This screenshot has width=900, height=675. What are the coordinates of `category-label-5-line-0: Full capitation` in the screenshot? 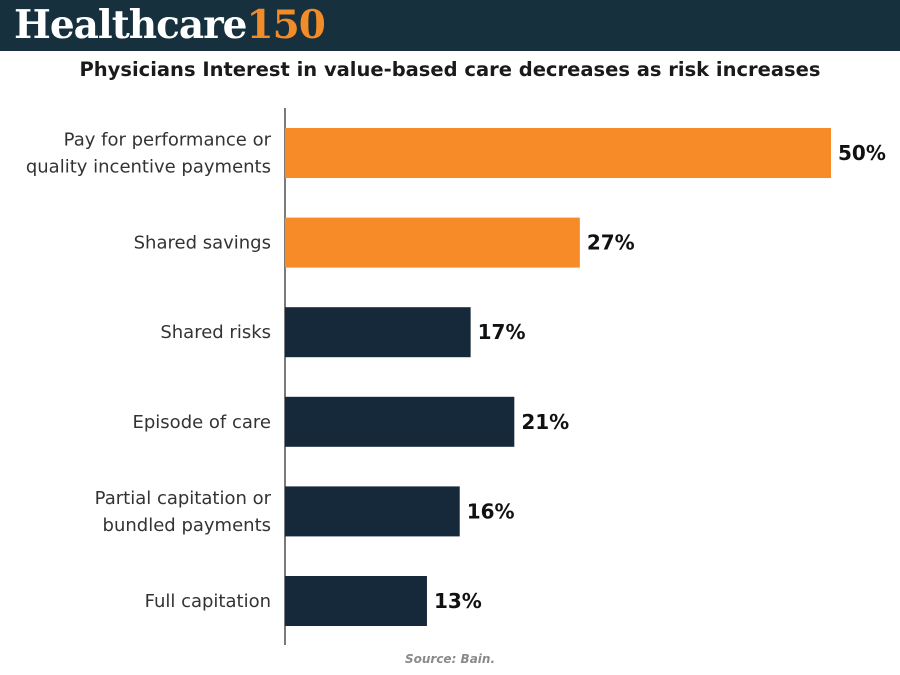 It's located at (208, 601).